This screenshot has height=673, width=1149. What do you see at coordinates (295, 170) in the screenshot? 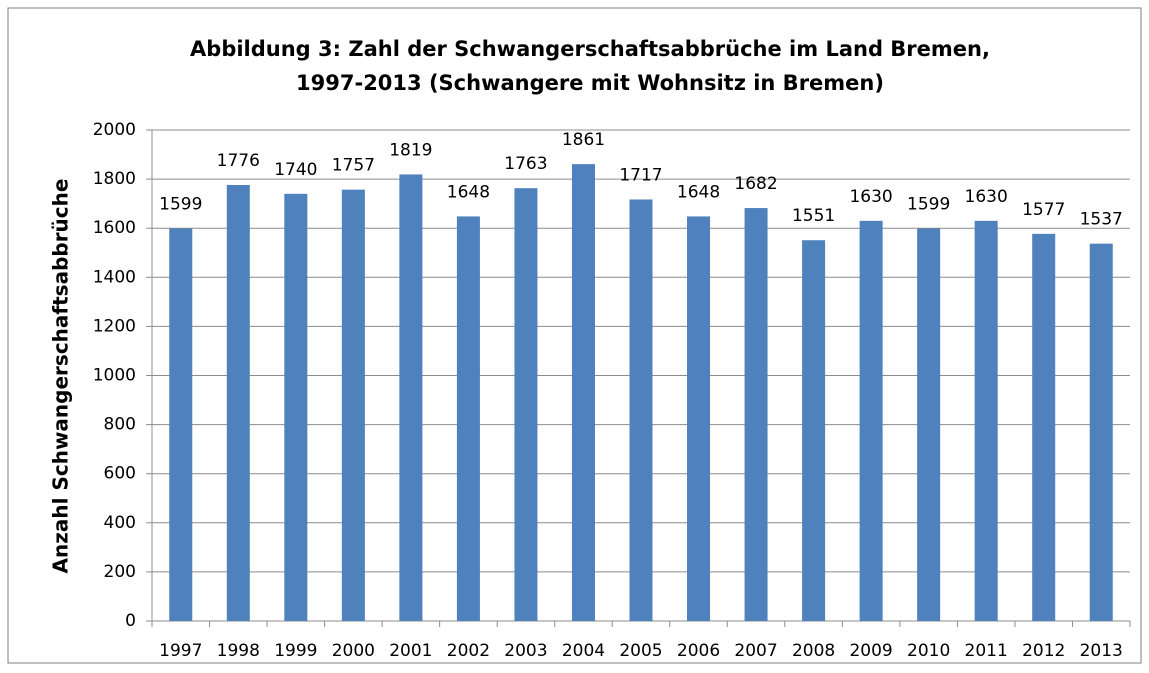
I see `data-label: 1740` at bounding box center [295, 170].